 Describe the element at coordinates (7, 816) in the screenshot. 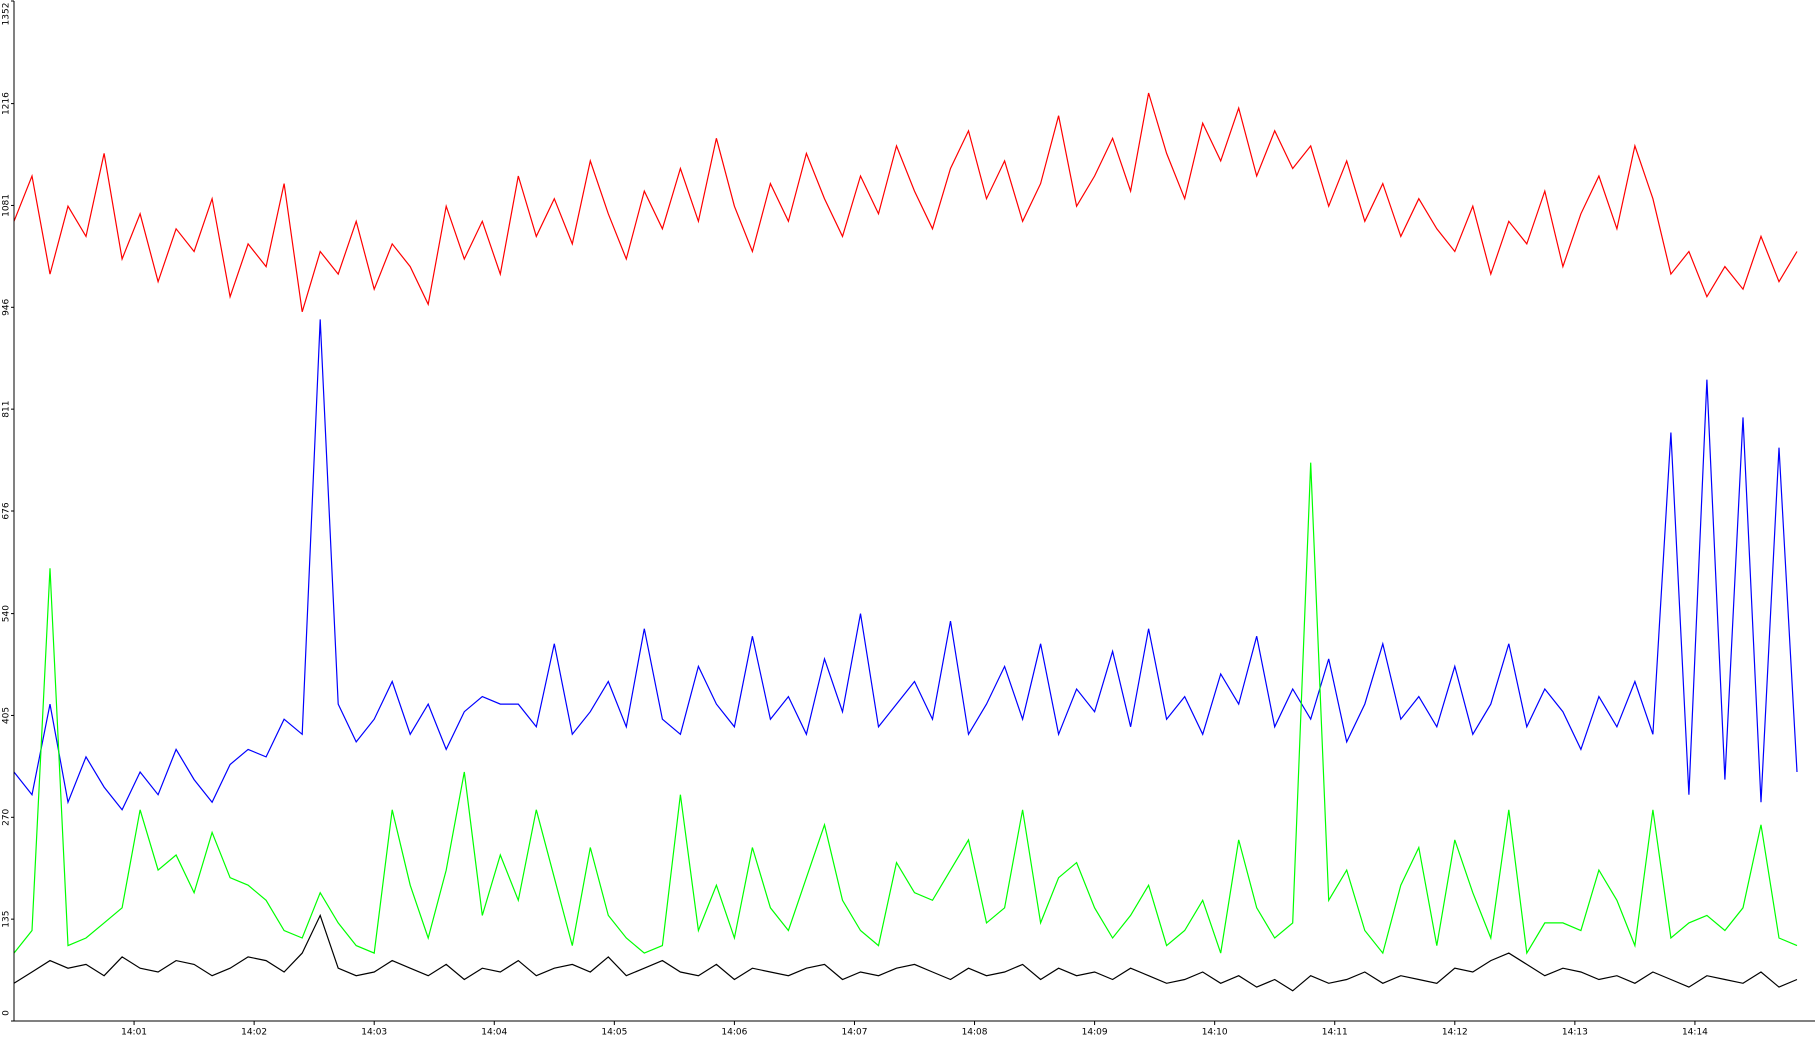

I see `y-tick-label: 270` at that location.